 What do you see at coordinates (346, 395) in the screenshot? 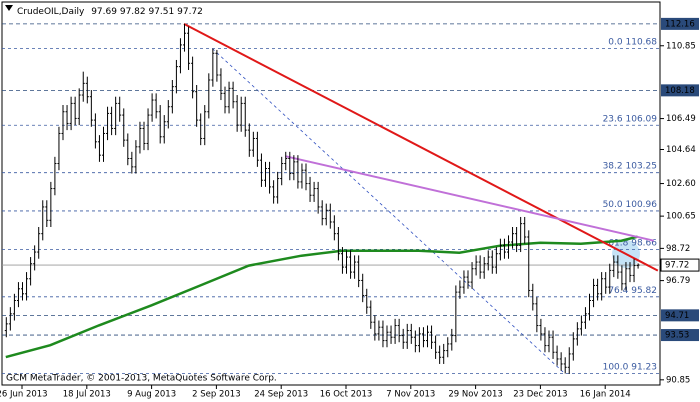
I see `x-tick-label: 16 Oct 2013` at bounding box center [346, 395].